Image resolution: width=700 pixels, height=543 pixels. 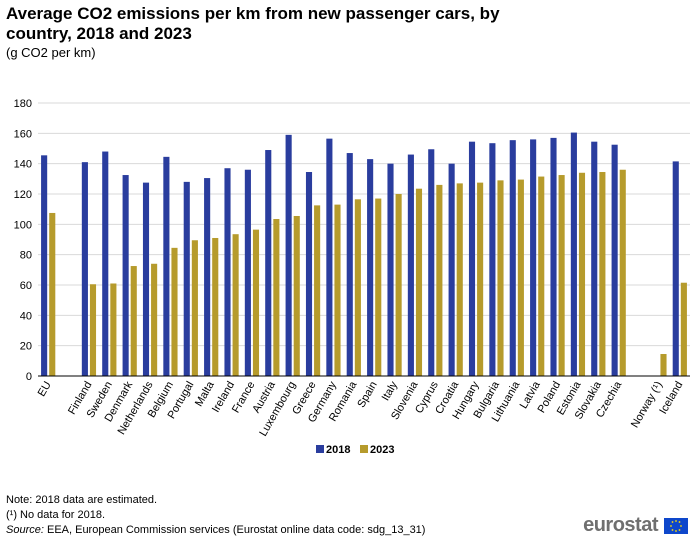 What do you see at coordinates (23, 165) in the screenshot?
I see `y-tick-label: 140` at bounding box center [23, 165].